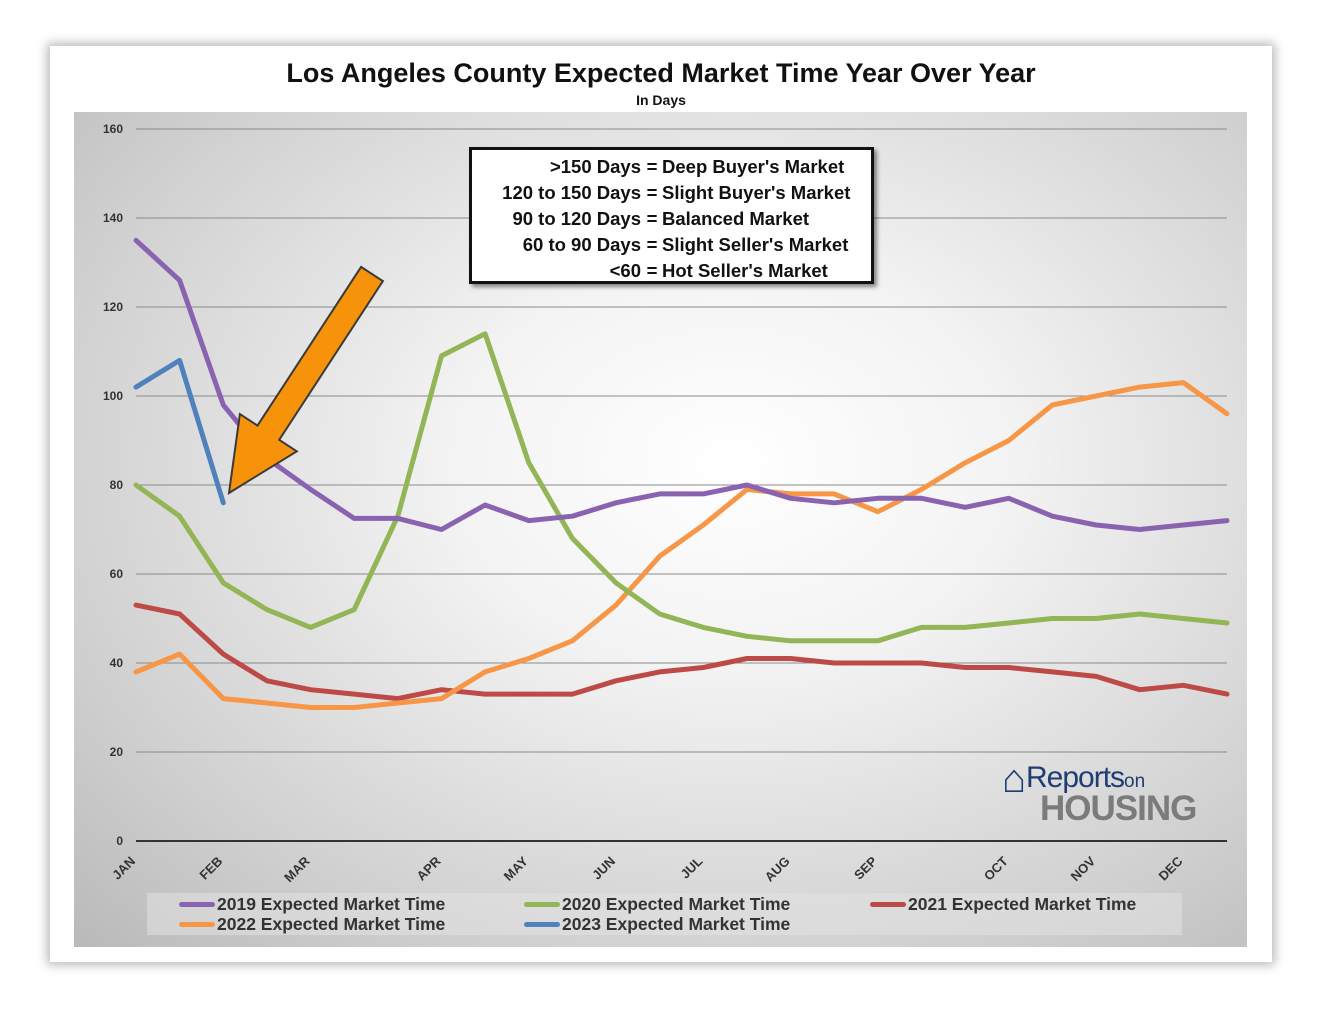 Image resolution: width=1320 pixels, height=1014 pixels. Describe the element at coordinates (676, 924) in the screenshot. I see `legend-label: 2023 Expected Market Time` at that location.